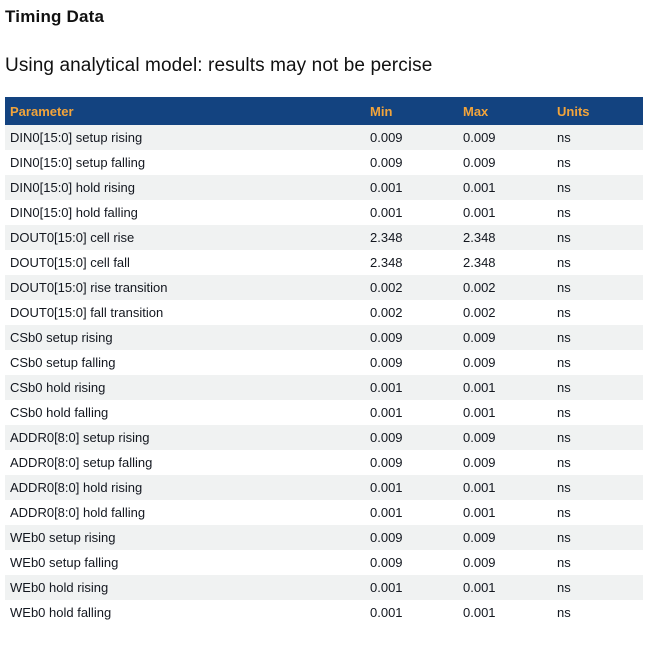 This screenshot has height=646, width=650. I want to click on cell-parameter: ADDR0[8:0] hold falling, so click(78, 512).